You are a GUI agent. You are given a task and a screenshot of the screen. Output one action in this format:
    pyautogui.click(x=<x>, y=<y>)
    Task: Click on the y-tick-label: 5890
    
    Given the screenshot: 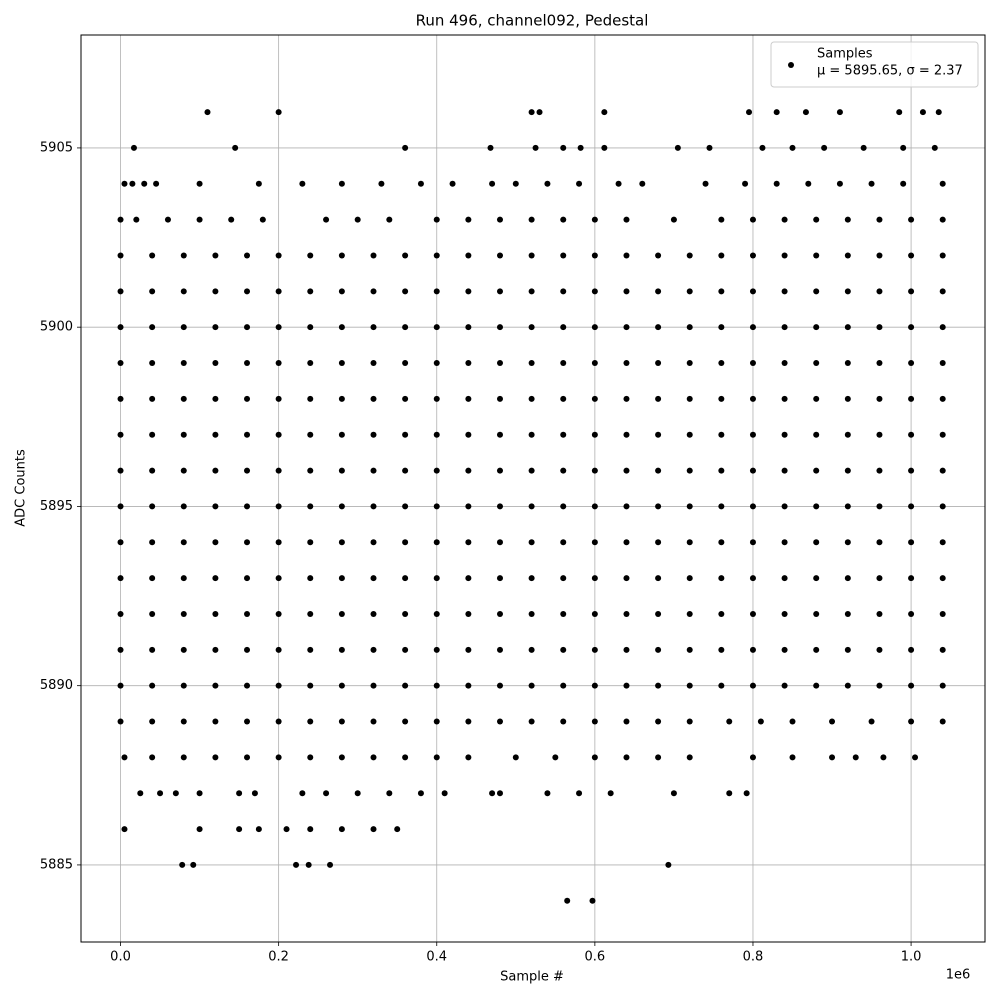 What is the action you would take?
    pyautogui.click(x=56, y=685)
    